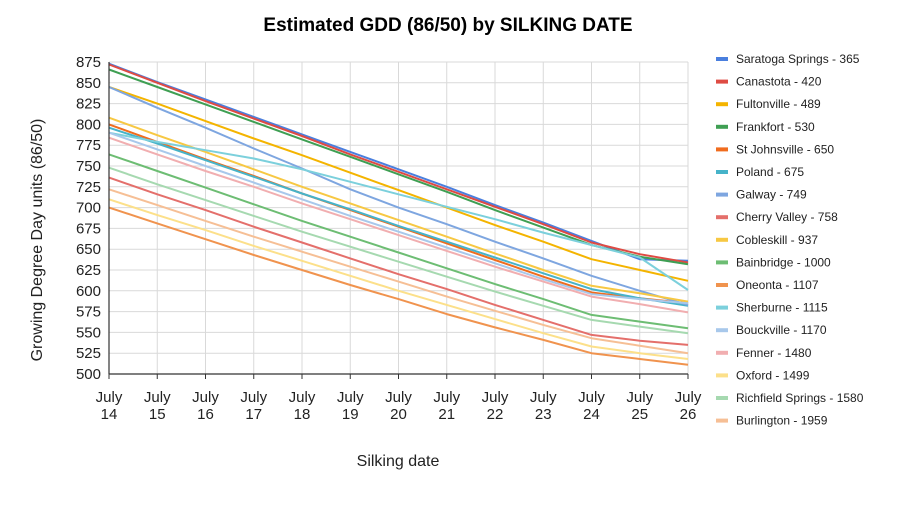  I want to click on y-tick-label-7: 700, so click(88, 208).